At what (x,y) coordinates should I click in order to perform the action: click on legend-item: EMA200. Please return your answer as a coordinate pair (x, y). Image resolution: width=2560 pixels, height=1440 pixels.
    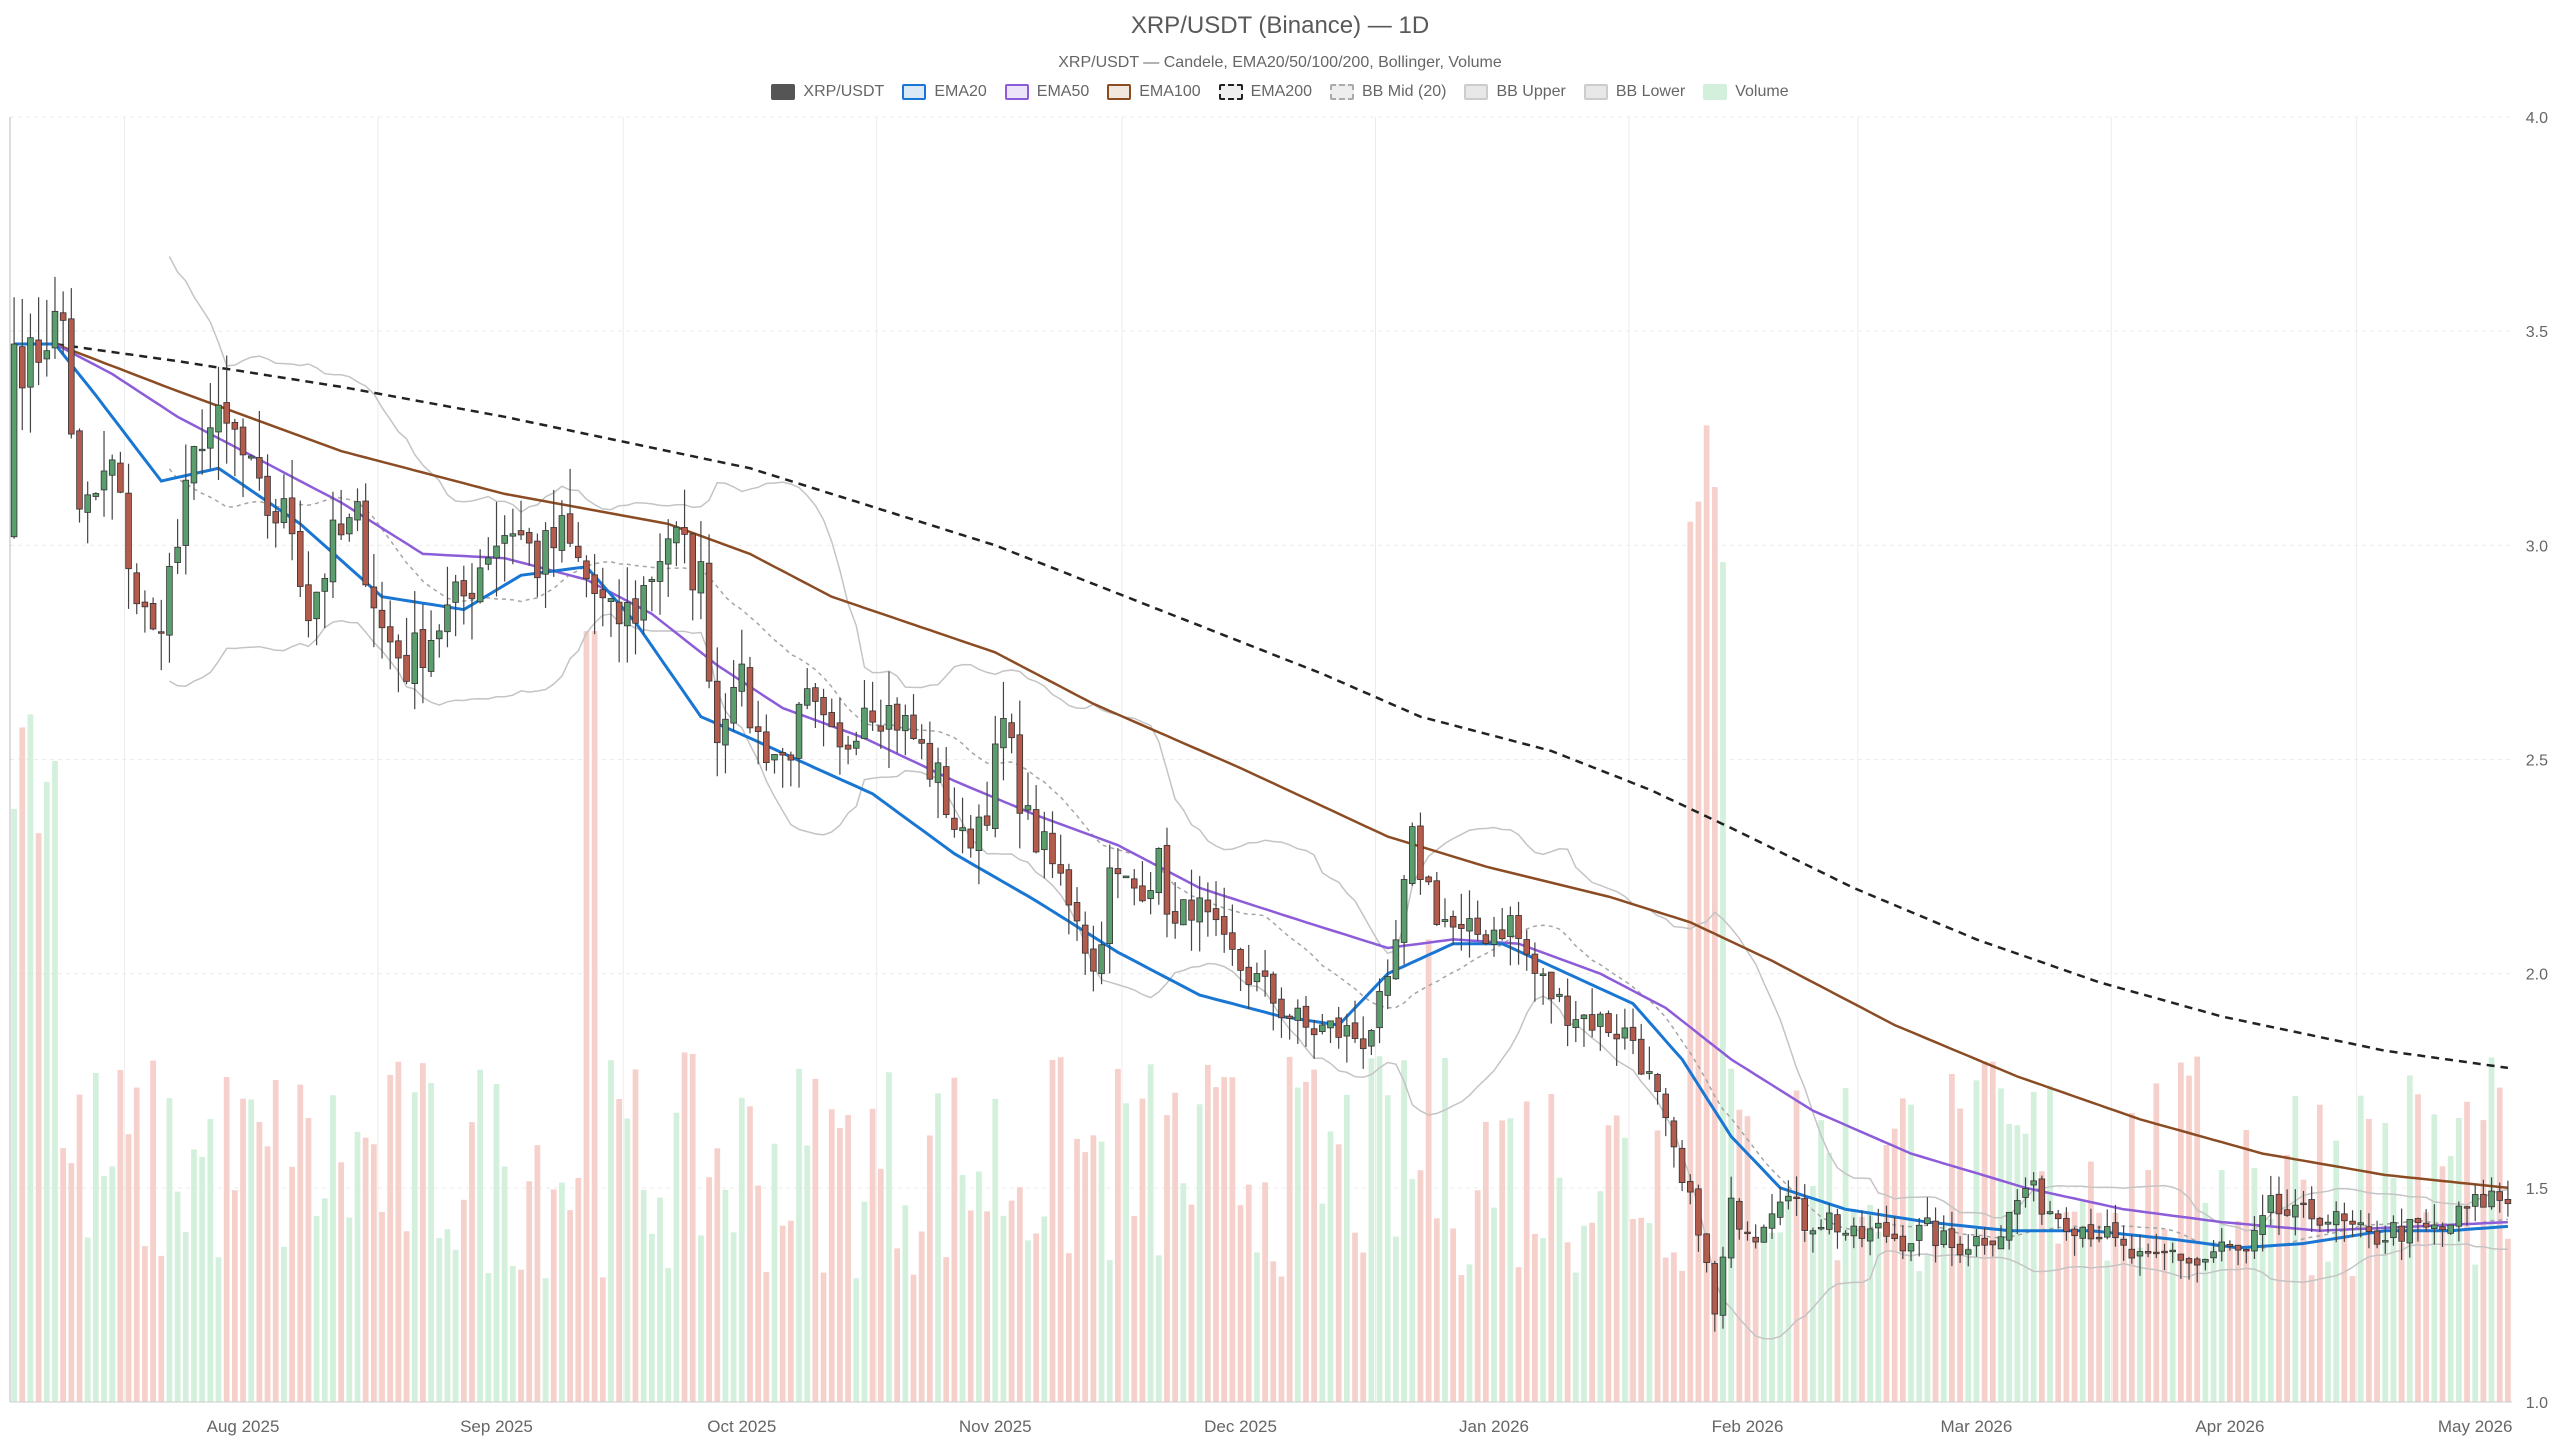
    Looking at the image, I should click on (1265, 92).